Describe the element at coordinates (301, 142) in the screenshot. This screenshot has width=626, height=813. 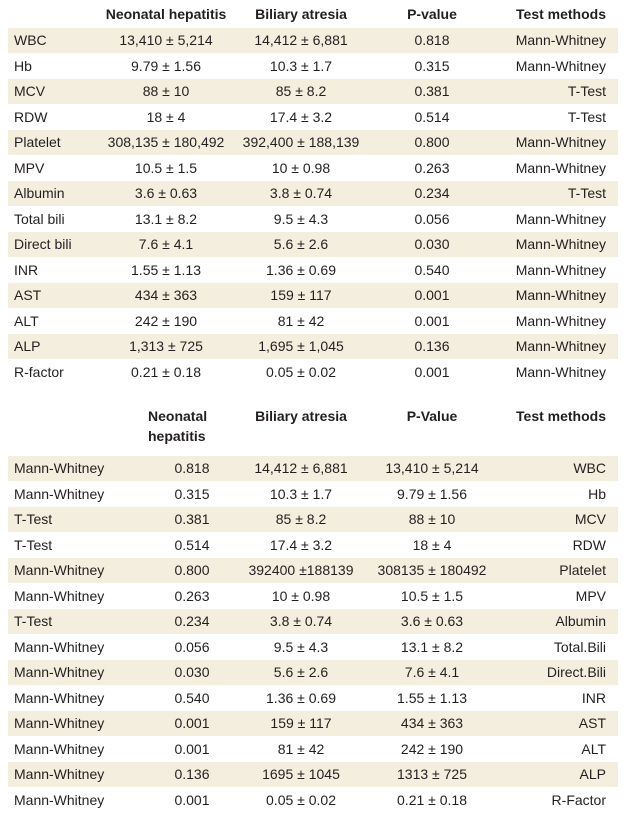
I see `table-1-cell: 392,400 ± 188,139` at that location.